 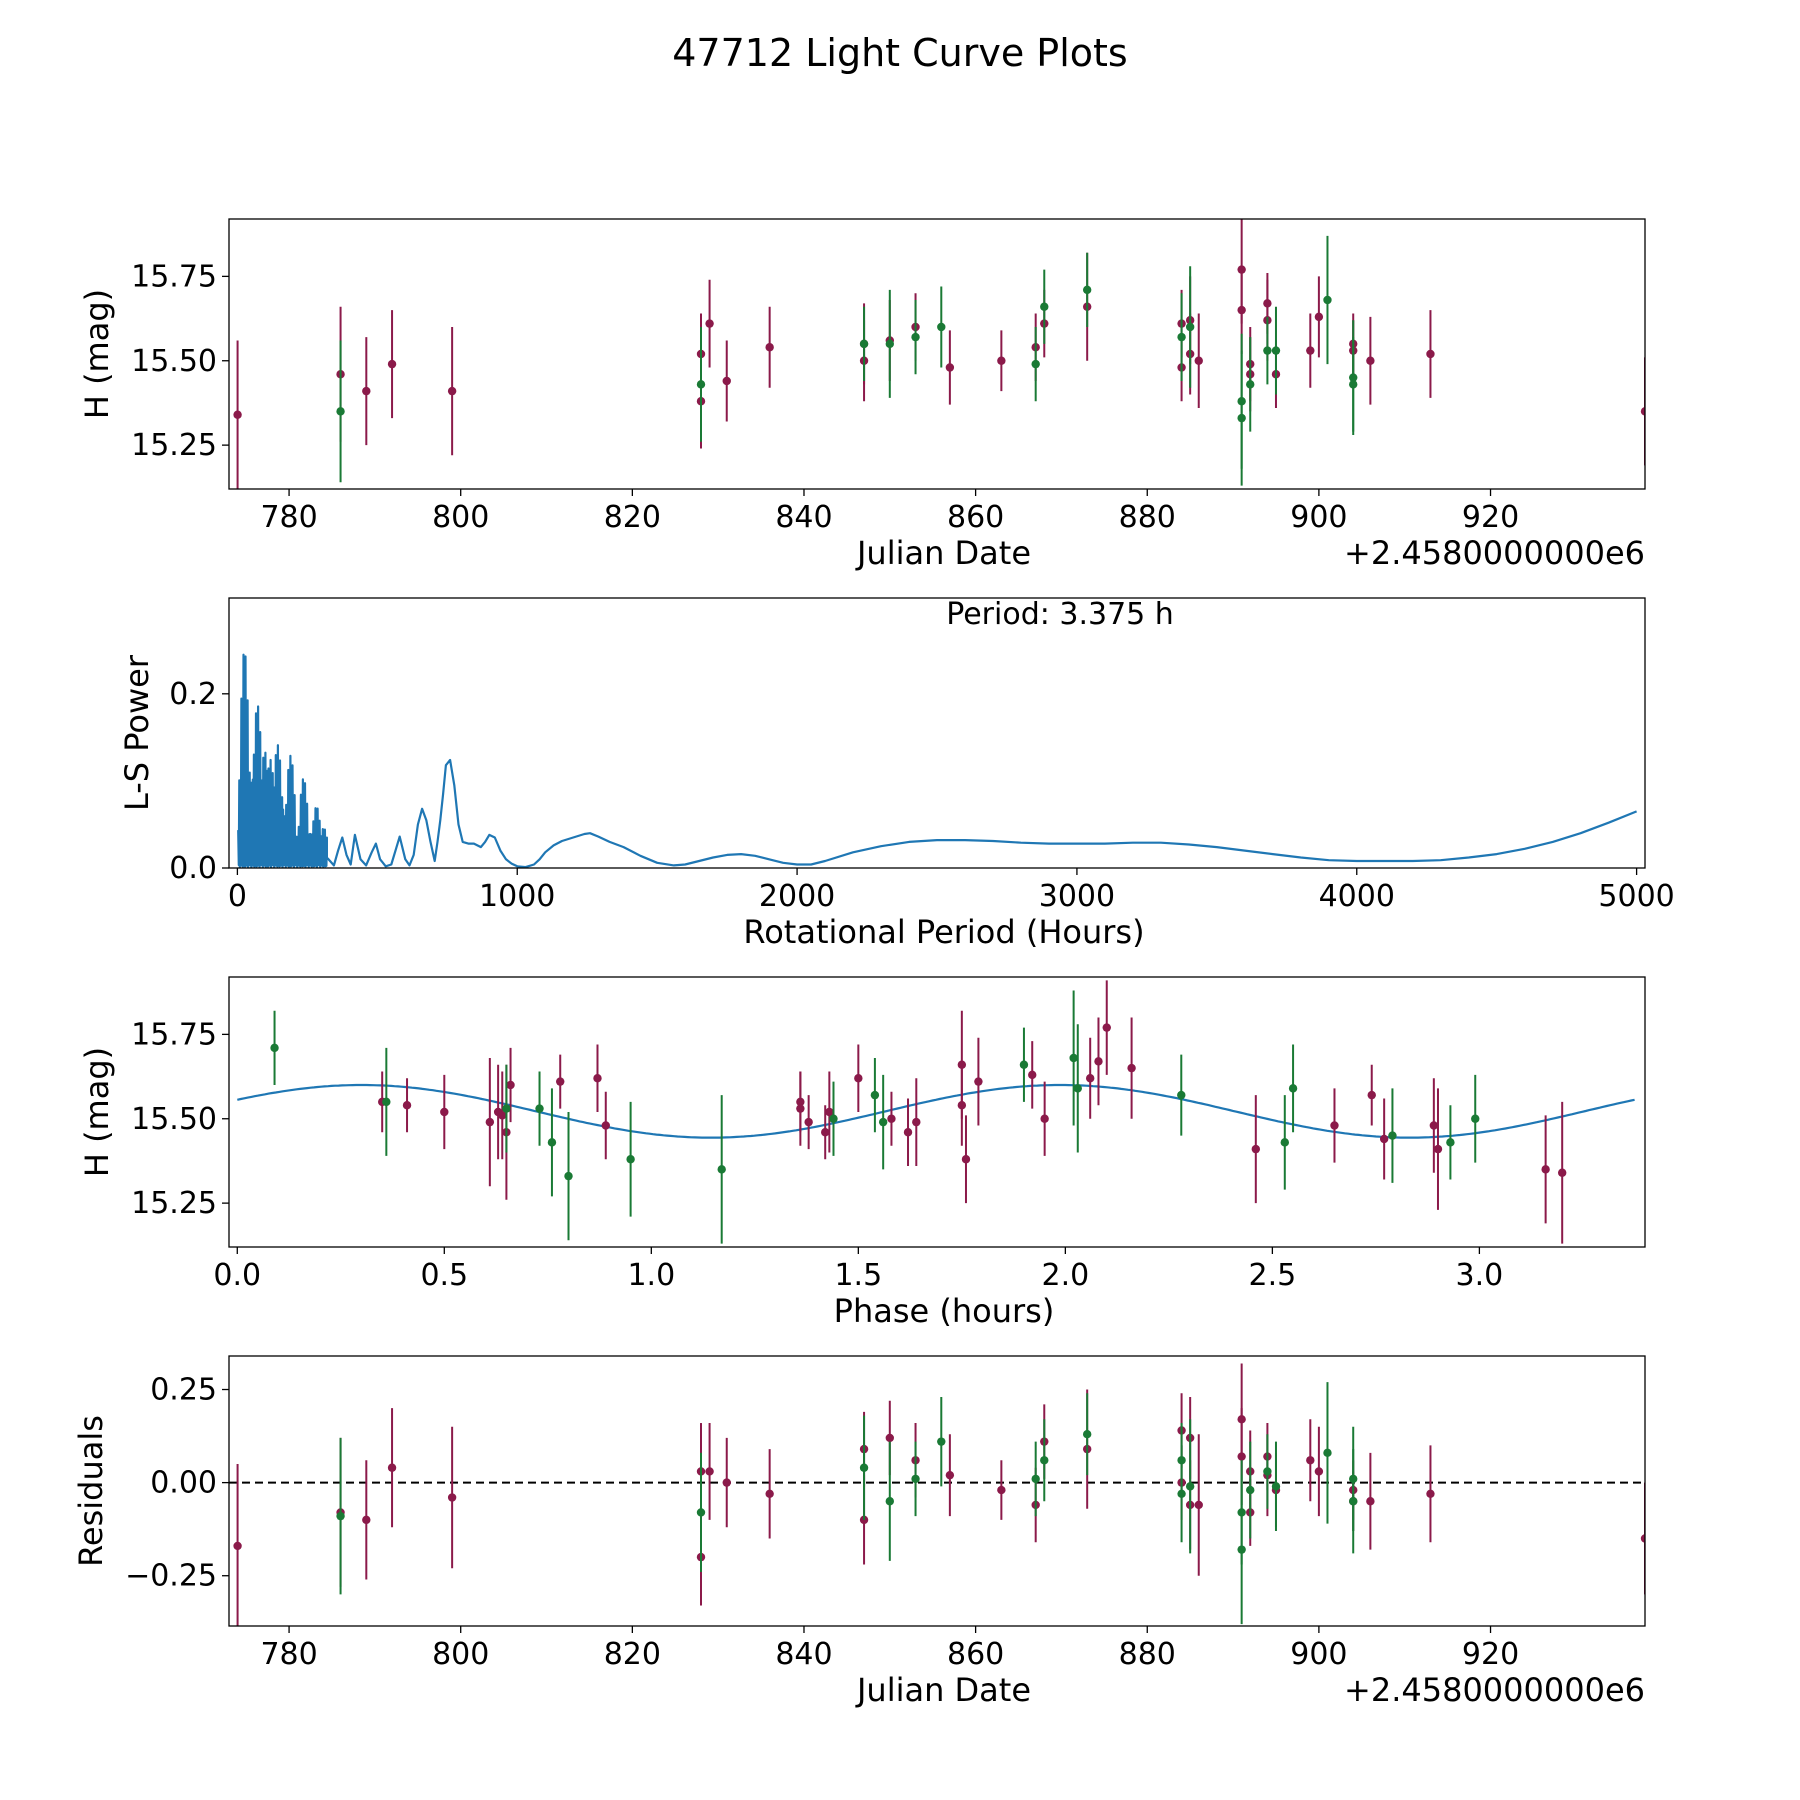 I want to click on x-axis-label: Julian Date, so click(x=943, y=1690).